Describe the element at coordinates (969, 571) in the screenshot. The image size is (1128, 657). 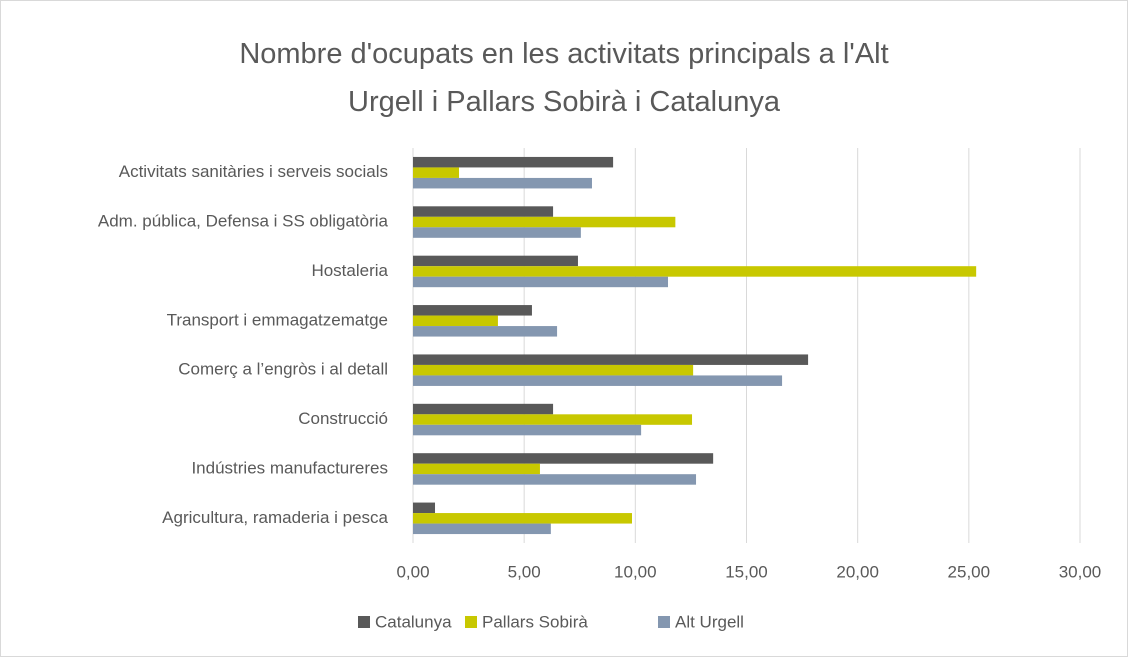
I see `x-tick-label: 25,00` at that location.